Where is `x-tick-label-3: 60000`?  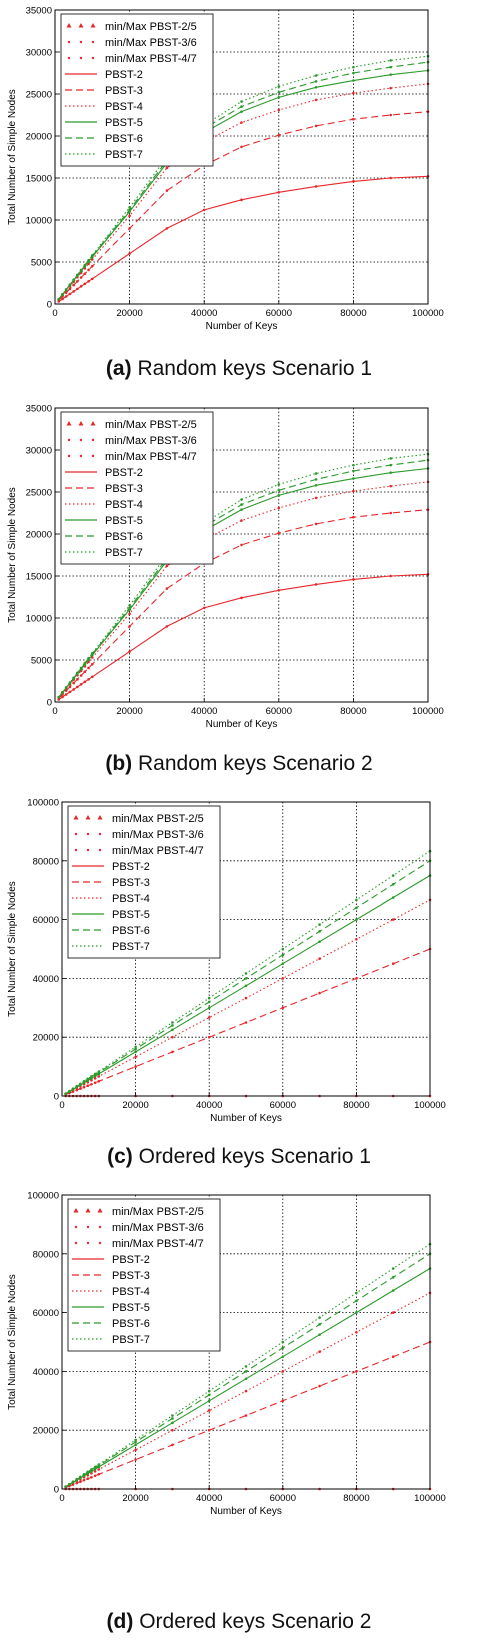 x-tick-label-3: 60000 is located at coordinates (279, 313).